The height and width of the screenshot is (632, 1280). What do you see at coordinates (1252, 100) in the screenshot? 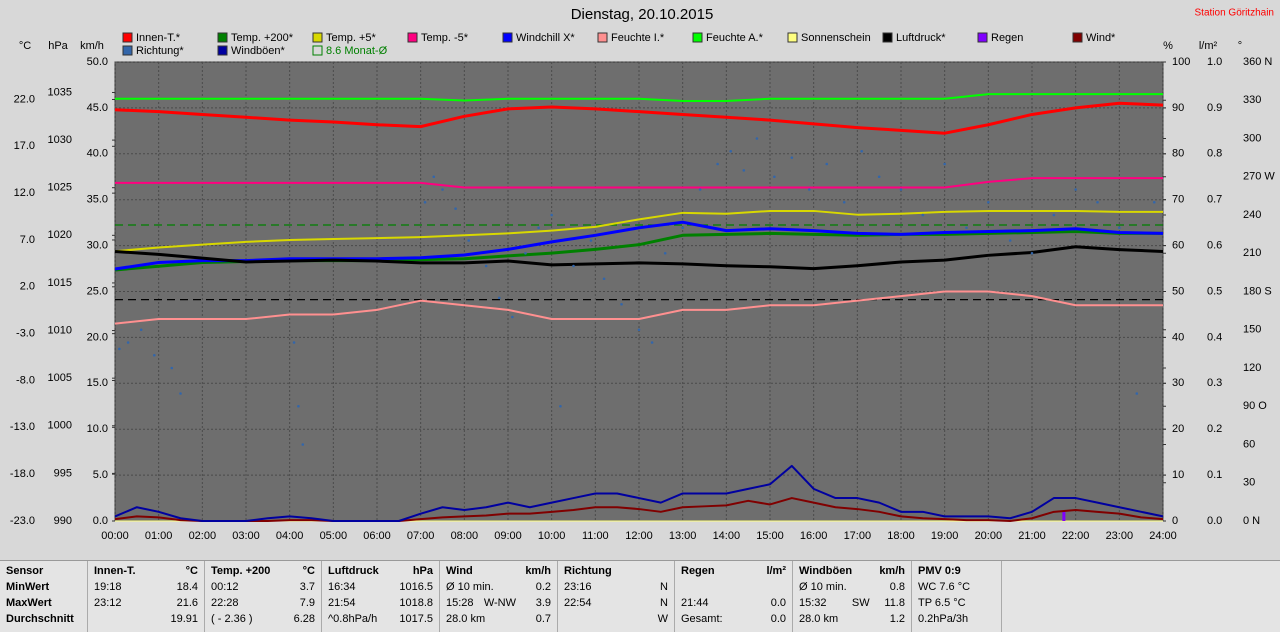
I see `y-tick-label: 330` at bounding box center [1252, 100].